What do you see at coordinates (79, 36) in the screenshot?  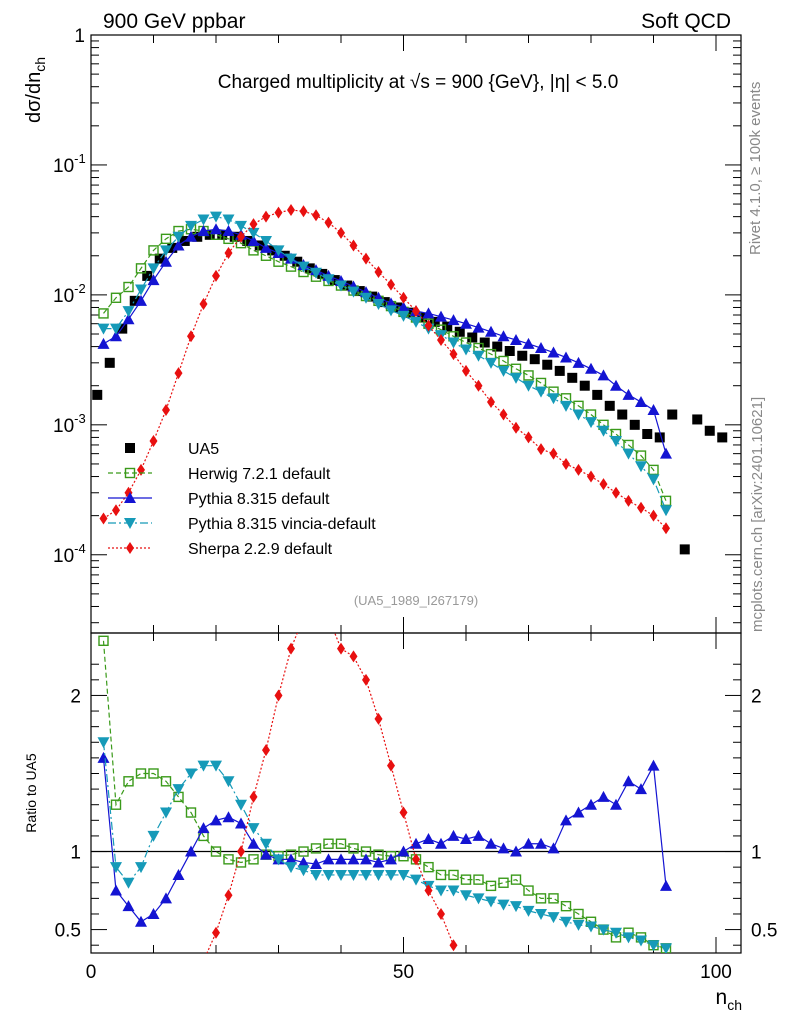 I see `main-y-tick-label: 1` at bounding box center [79, 36].